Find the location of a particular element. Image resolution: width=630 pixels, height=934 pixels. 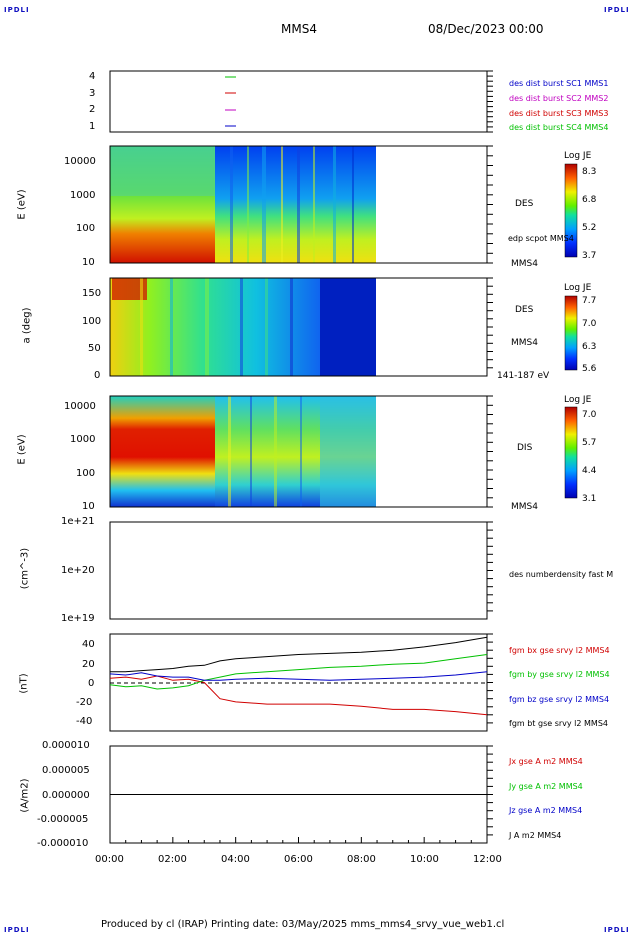

panel3-ylabel: a (deg) is located at coordinates (27, 325).